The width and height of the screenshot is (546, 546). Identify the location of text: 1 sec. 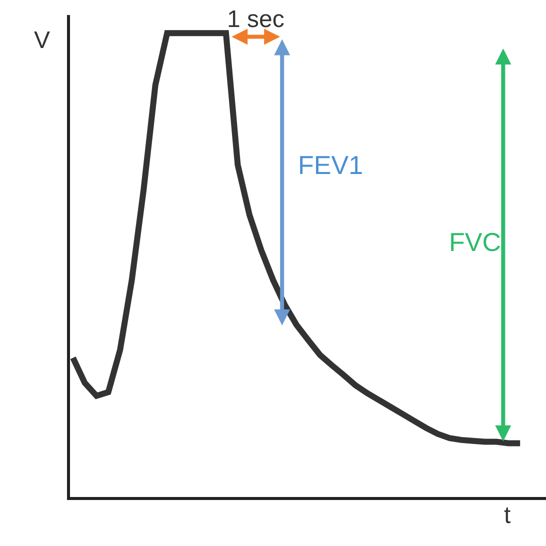
(255, 19).